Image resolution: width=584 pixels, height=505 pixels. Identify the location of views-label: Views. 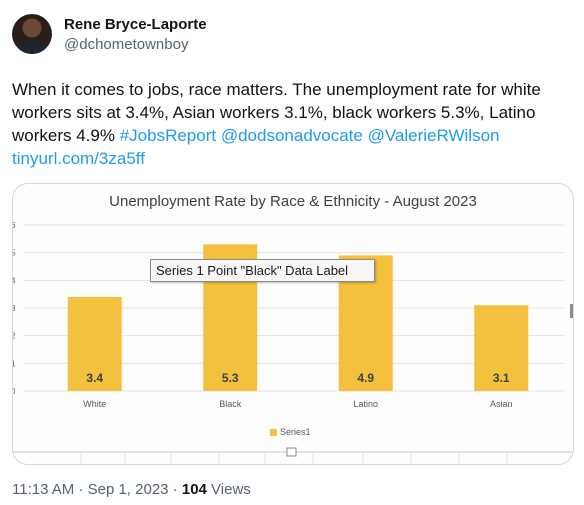
(228, 489).